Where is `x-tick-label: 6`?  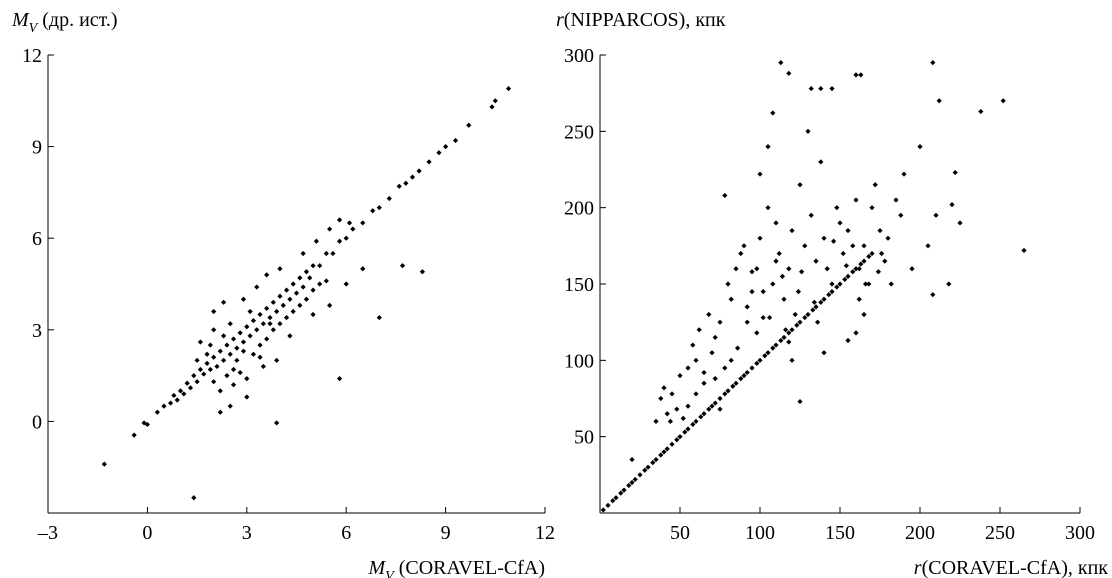
x-tick-label: 6 is located at coordinates (346, 533).